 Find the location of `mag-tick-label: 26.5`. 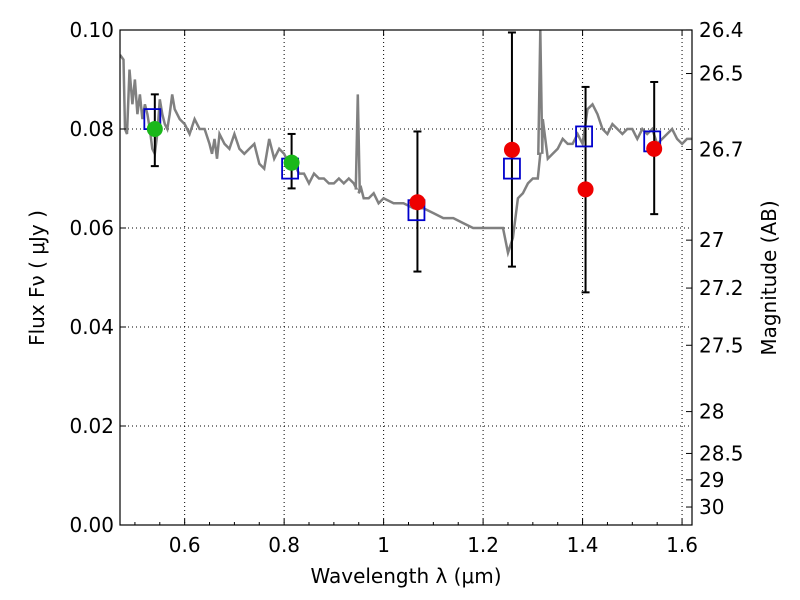

mag-tick-label: 26.5 is located at coordinates (721, 74).